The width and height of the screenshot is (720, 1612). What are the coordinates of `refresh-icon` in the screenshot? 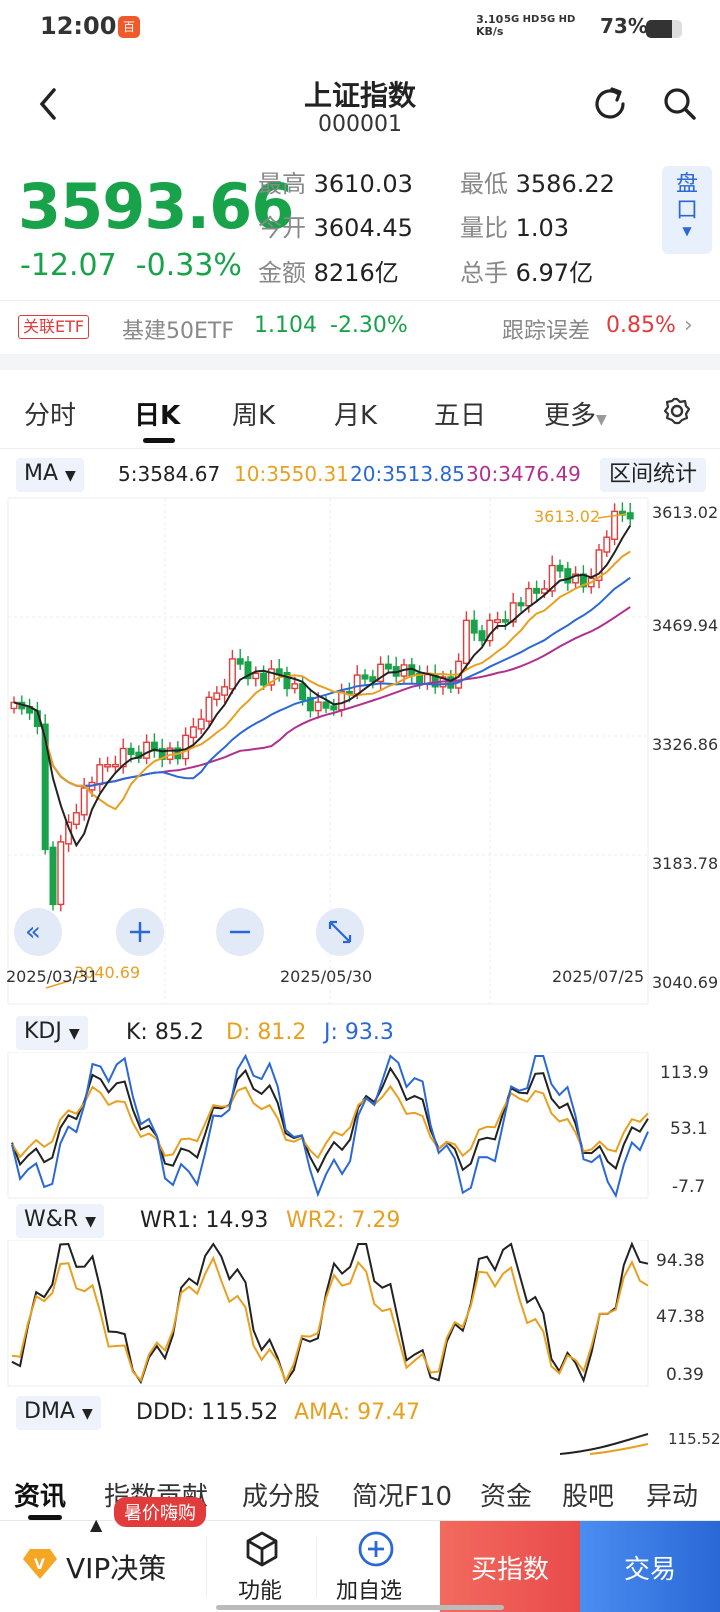 It's located at (610, 103).